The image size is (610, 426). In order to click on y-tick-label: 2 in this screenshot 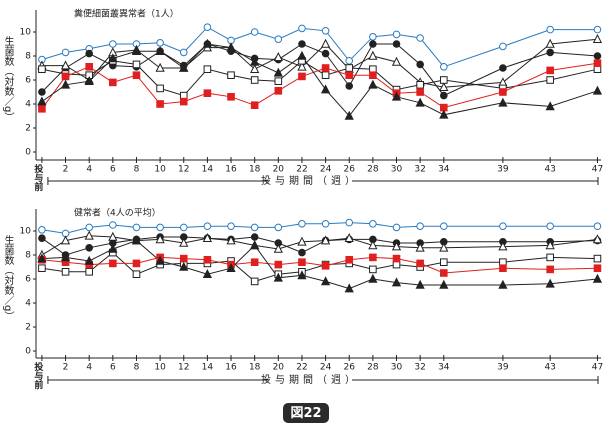, I will do `click(28, 328)`.